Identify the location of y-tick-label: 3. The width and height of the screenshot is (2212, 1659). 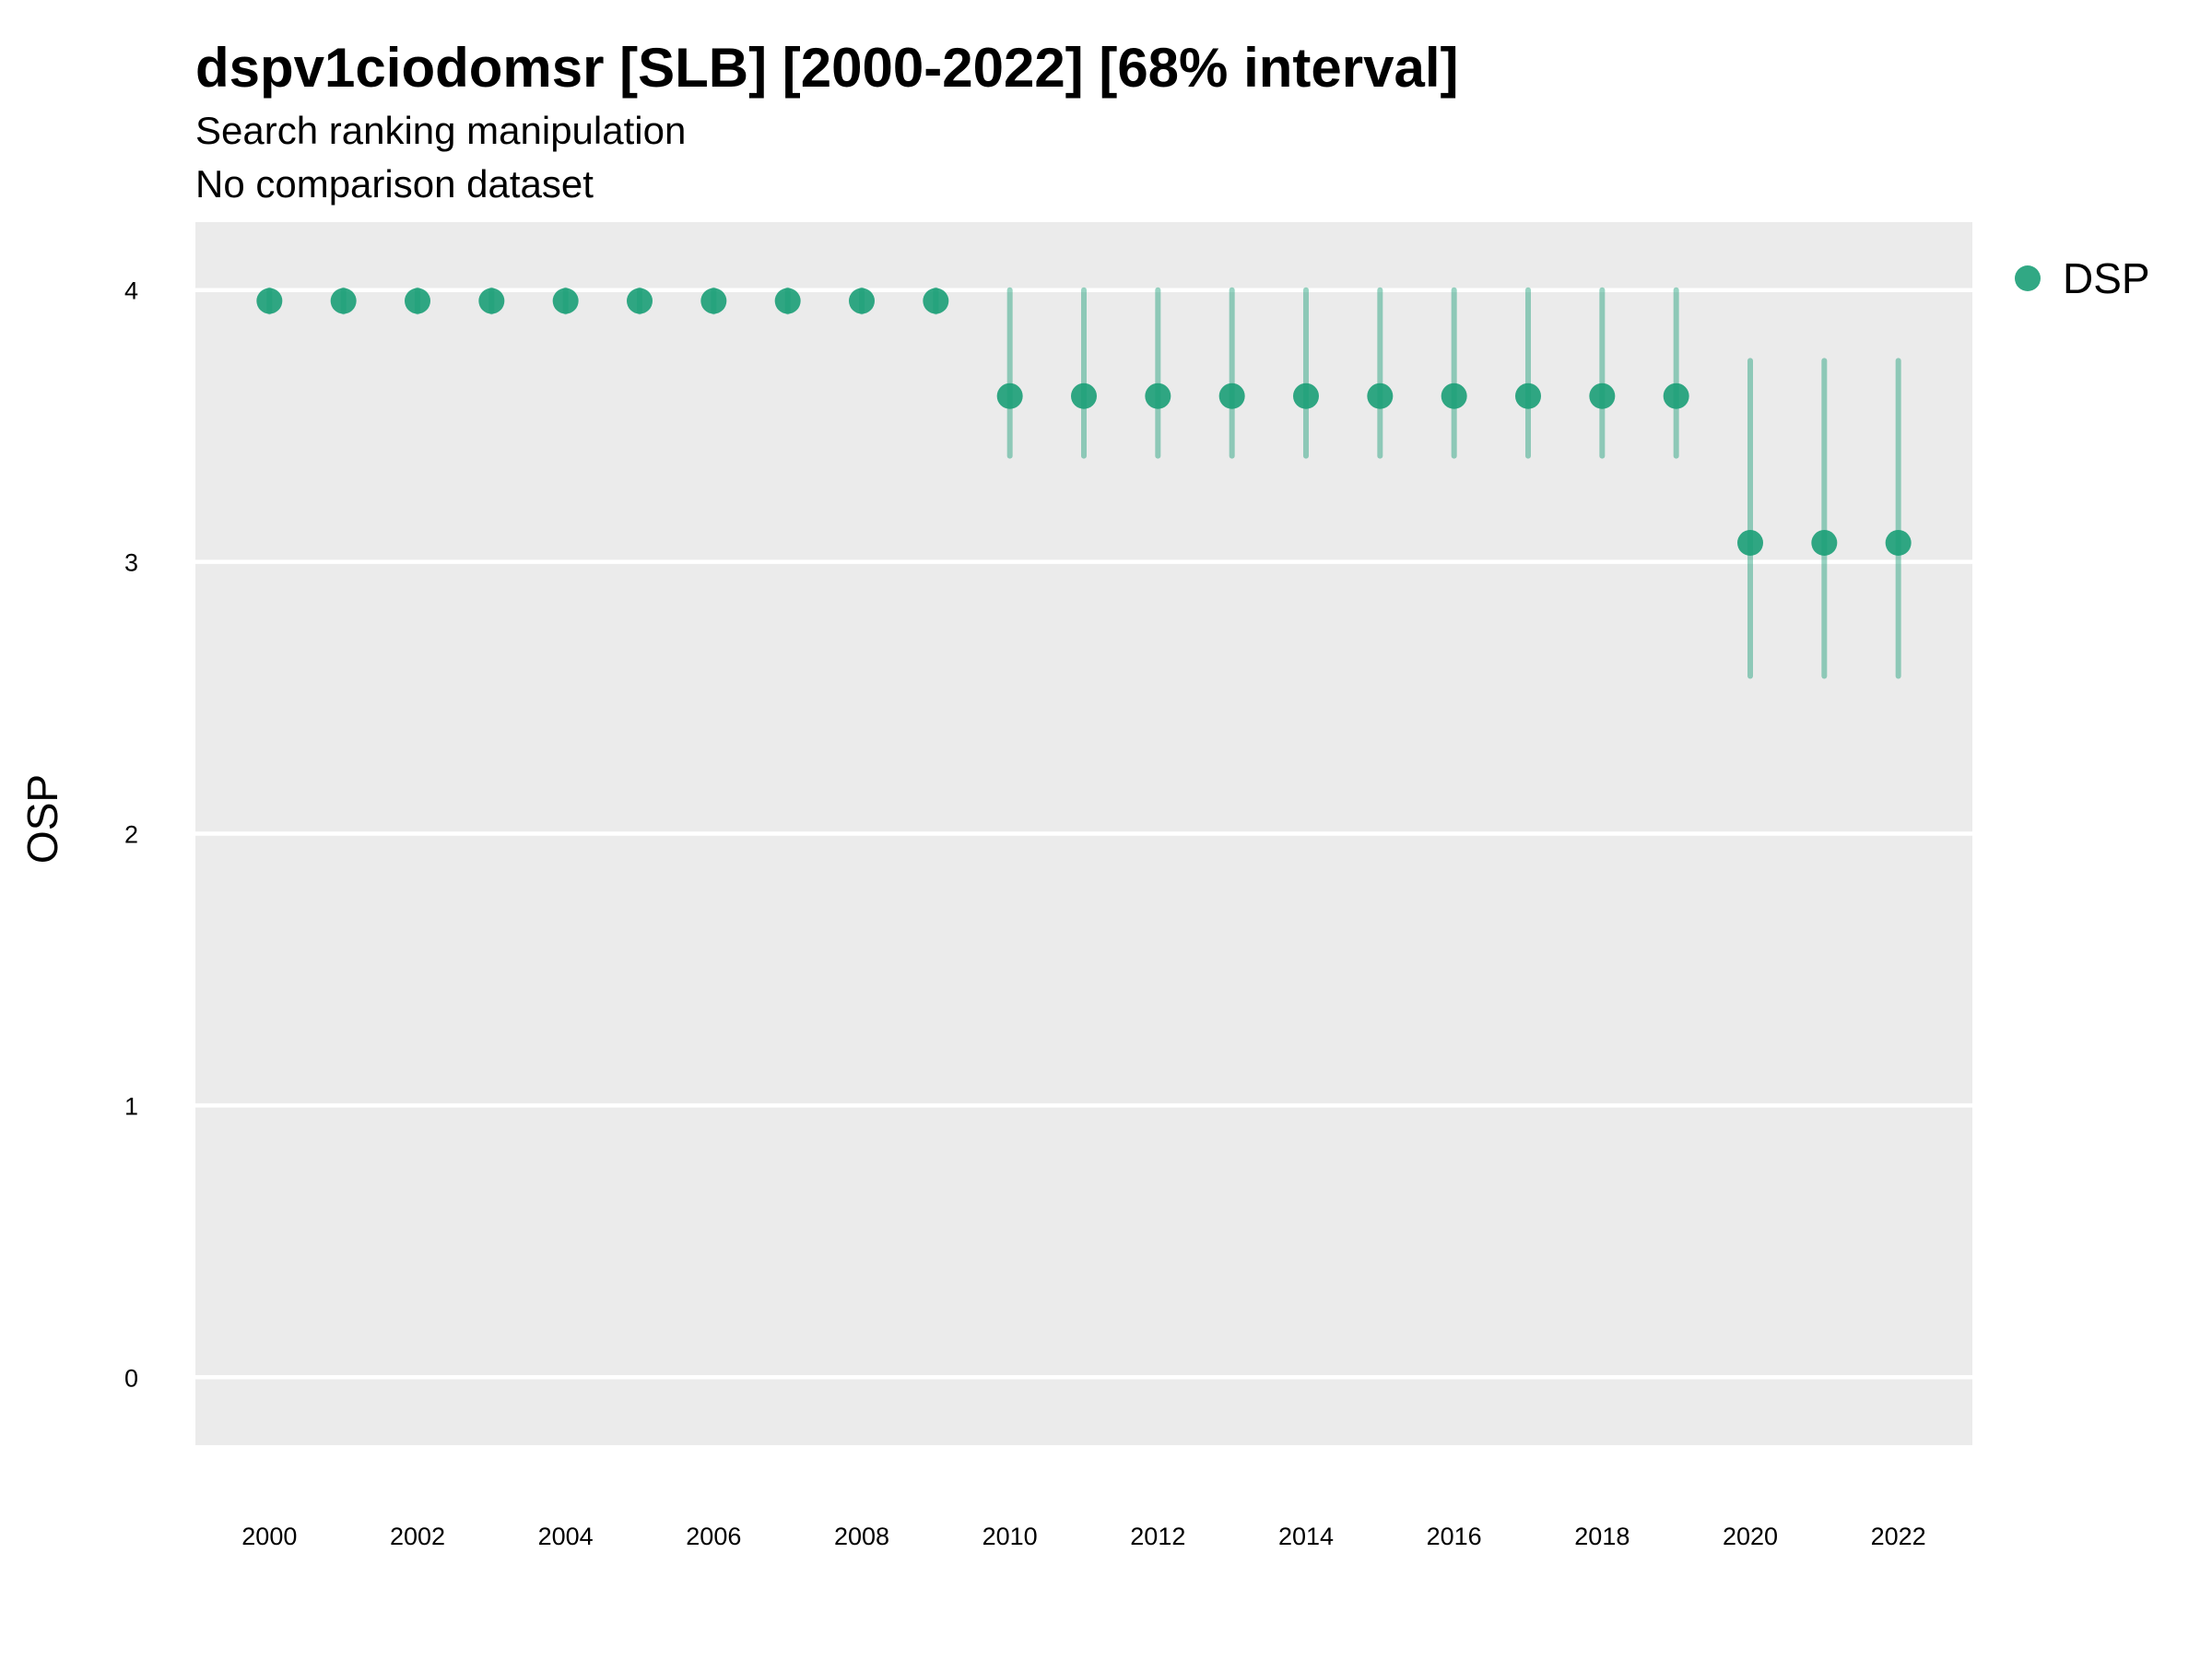
(131, 563).